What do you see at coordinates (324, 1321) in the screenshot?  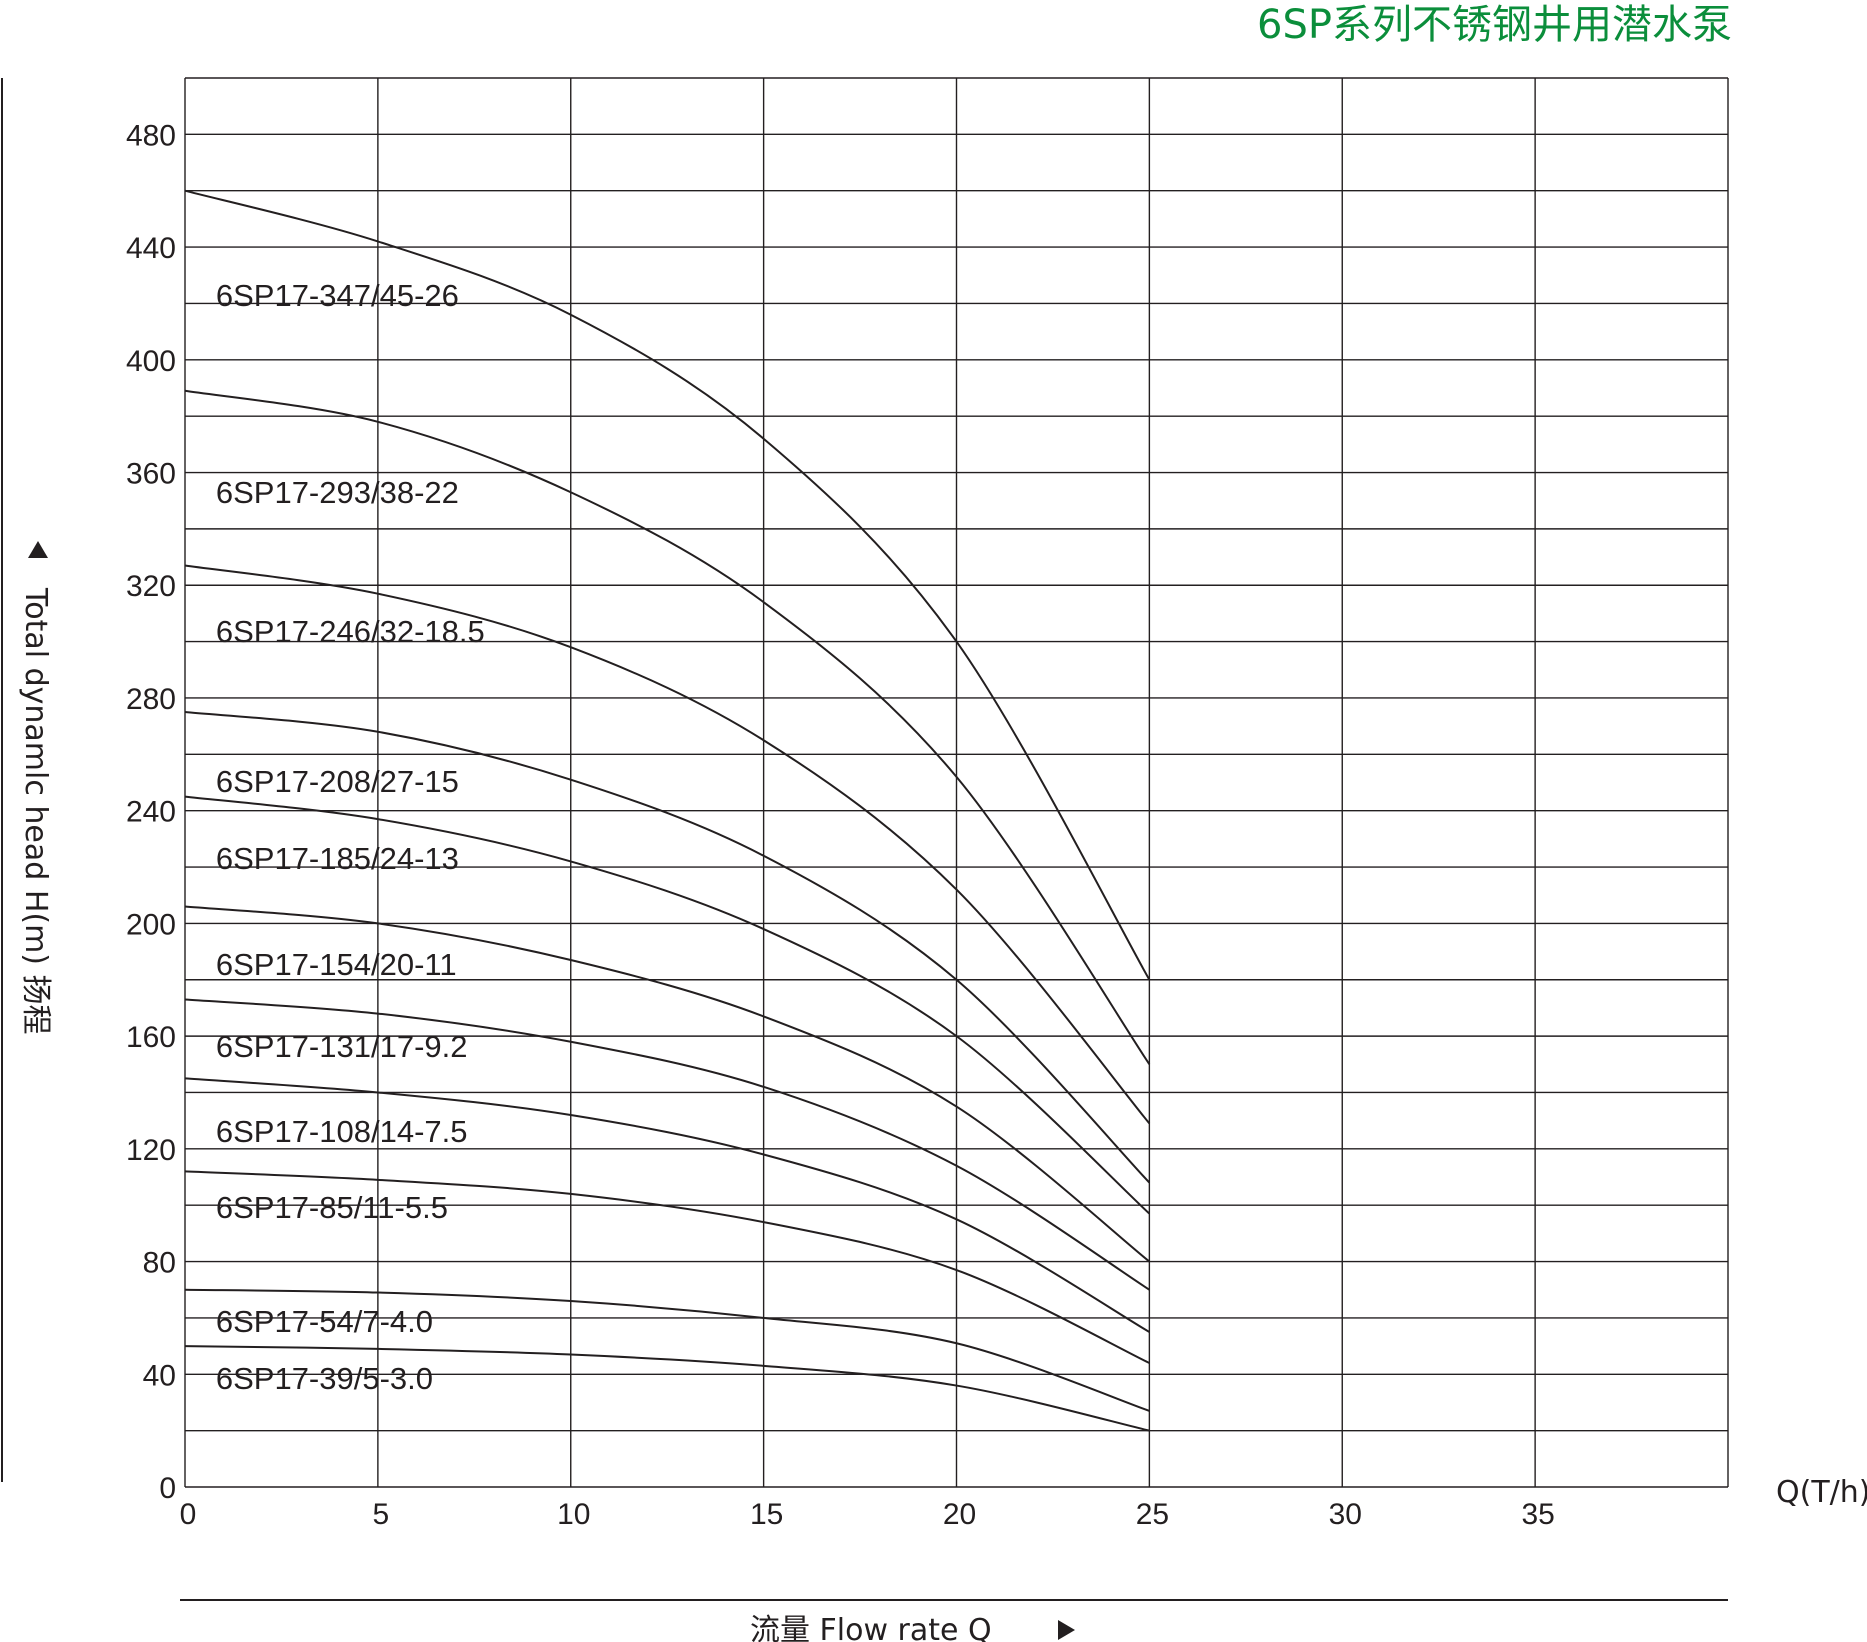 I see `series-label: 6SP17-54/7-4.0` at bounding box center [324, 1321].